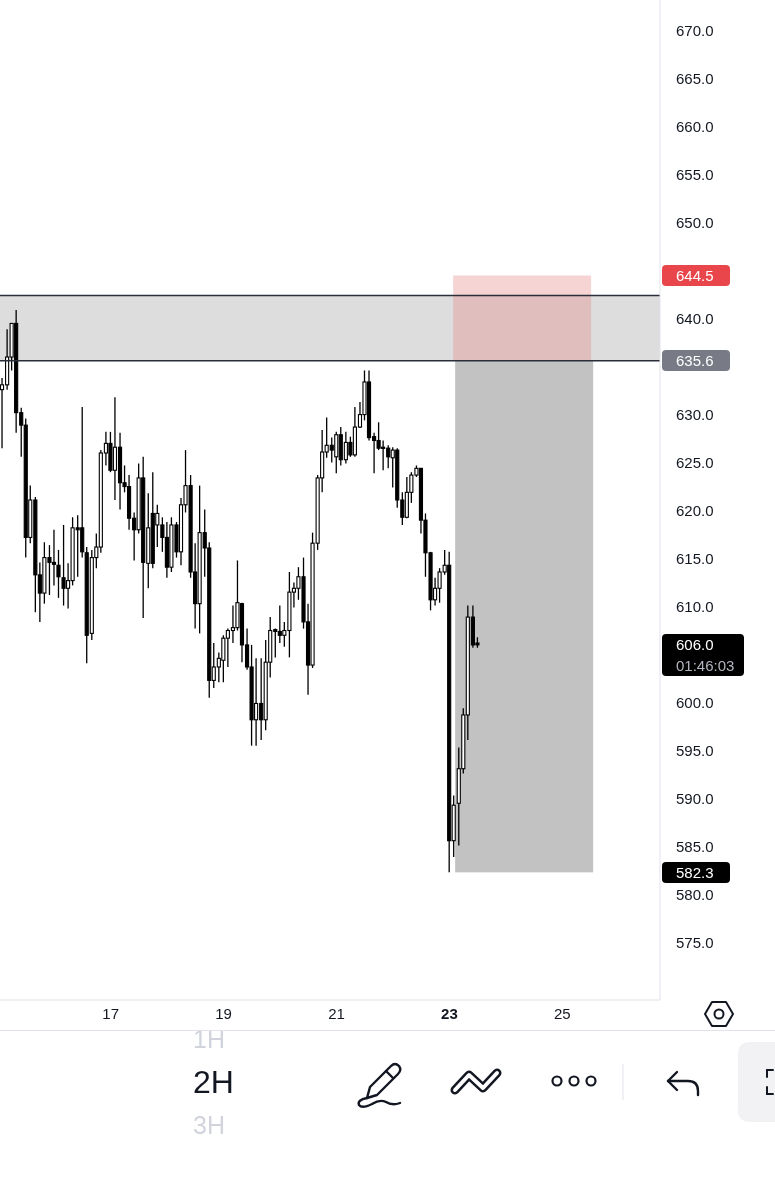 The width and height of the screenshot is (775, 1200). What do you see at coordinates (695, 645) in the screenshot?
I see `text: 606.0` at bounding box center [695, 645].